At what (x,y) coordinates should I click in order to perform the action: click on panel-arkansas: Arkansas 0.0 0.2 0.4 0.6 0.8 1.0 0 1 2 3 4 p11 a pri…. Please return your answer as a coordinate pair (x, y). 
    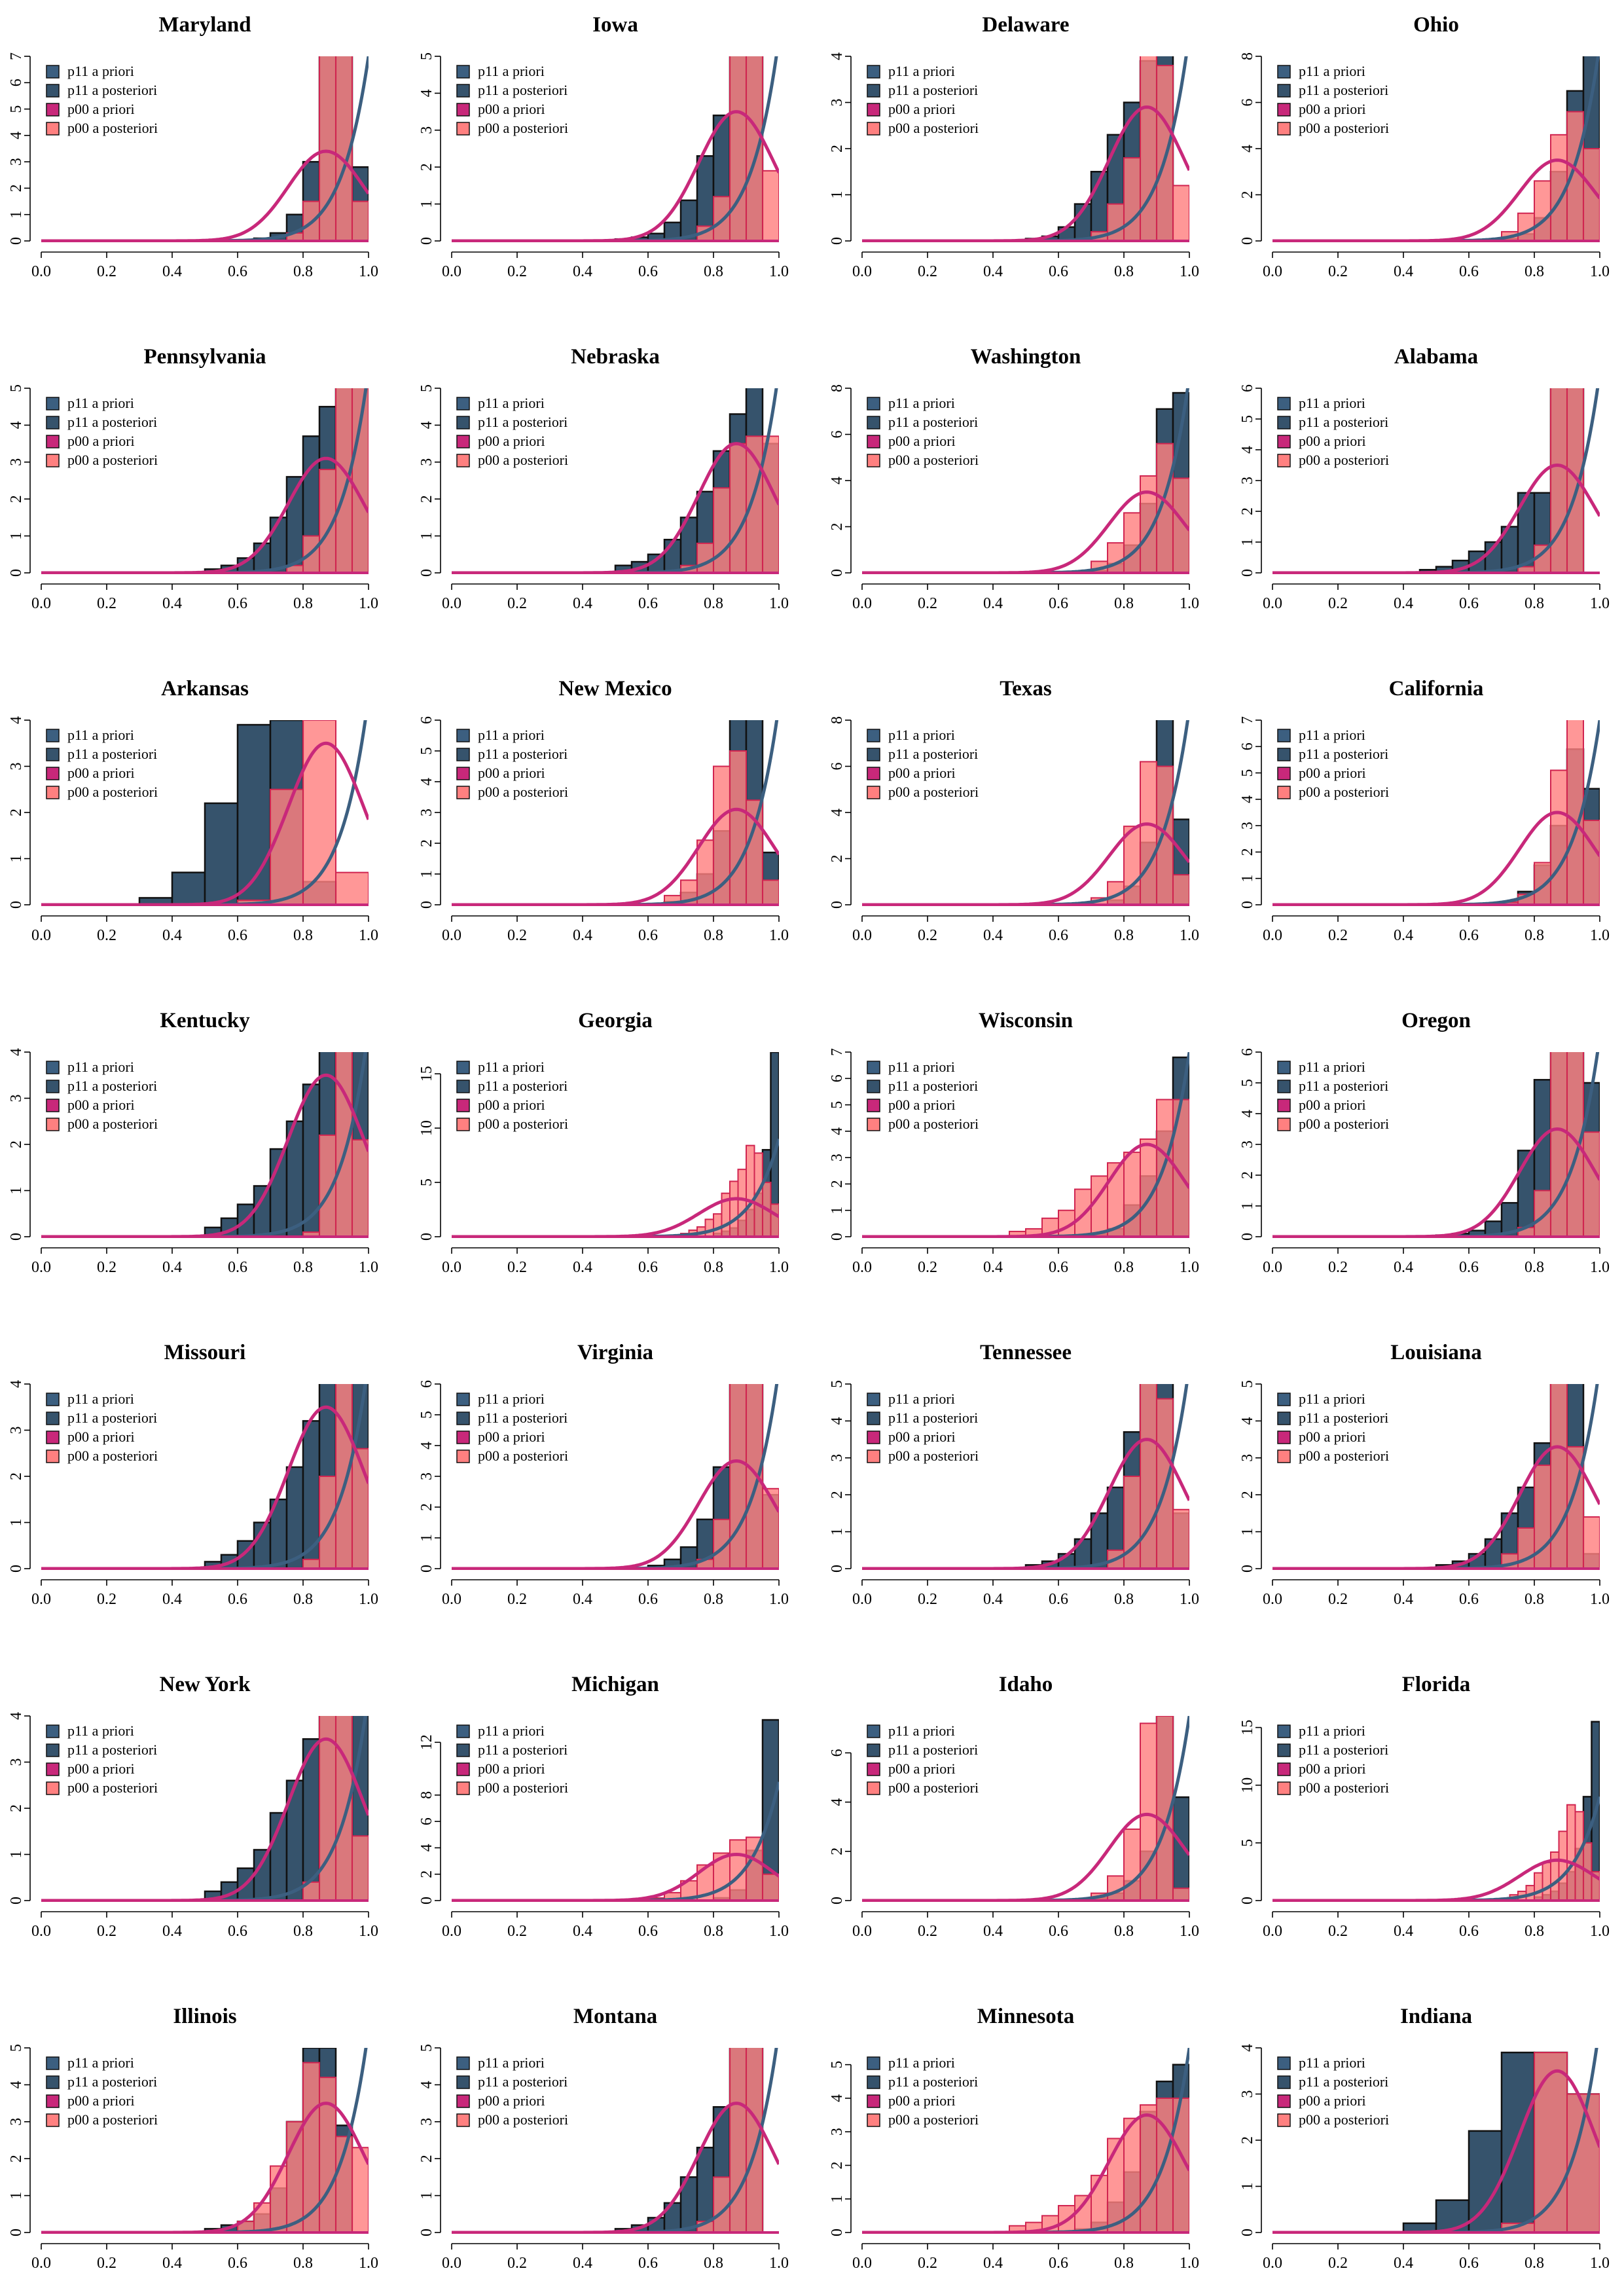
    Looking at the image, I should click on (193, 810).